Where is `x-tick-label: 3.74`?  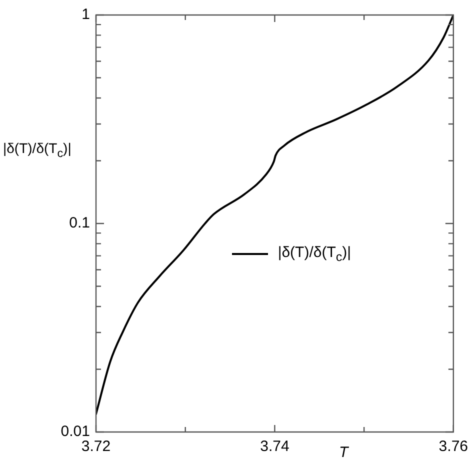 x-tick-label: 3.74 is located at coordinates (275, 447).